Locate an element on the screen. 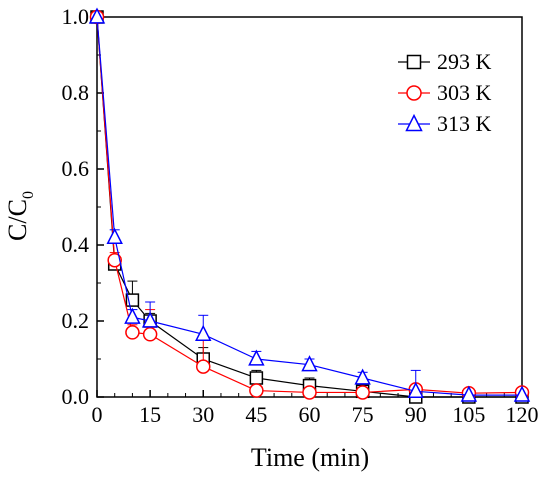 This screenshot has width=550, height=481. svg-text: C/C0 is located at coordinates (20, 216).